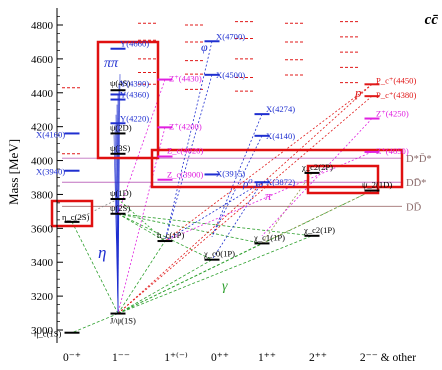  What do you see at coordinates (396, 95) in the screenshot?
I see `state-label: P_c⁺(4380)` at bounding box center [396, 95].